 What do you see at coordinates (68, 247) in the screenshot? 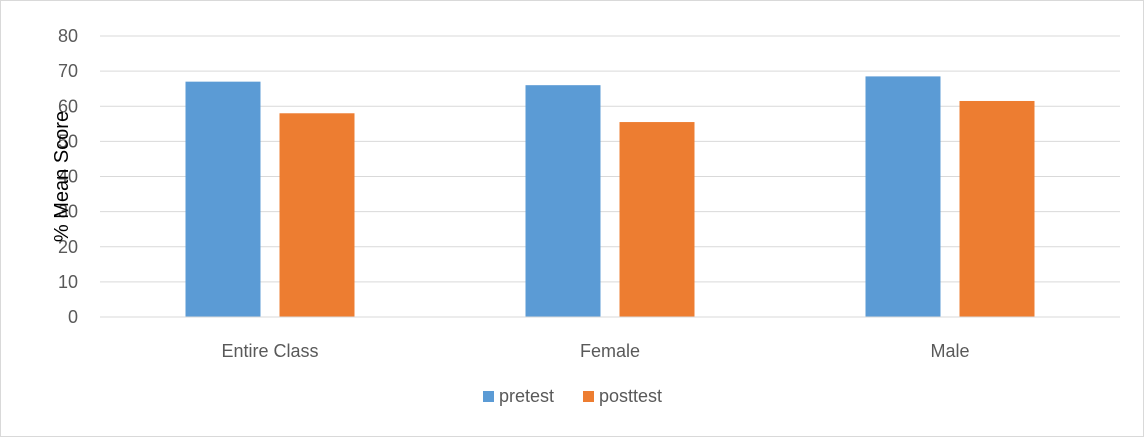
I see `y-tick-label: 20` at bounding box center [68, 247].